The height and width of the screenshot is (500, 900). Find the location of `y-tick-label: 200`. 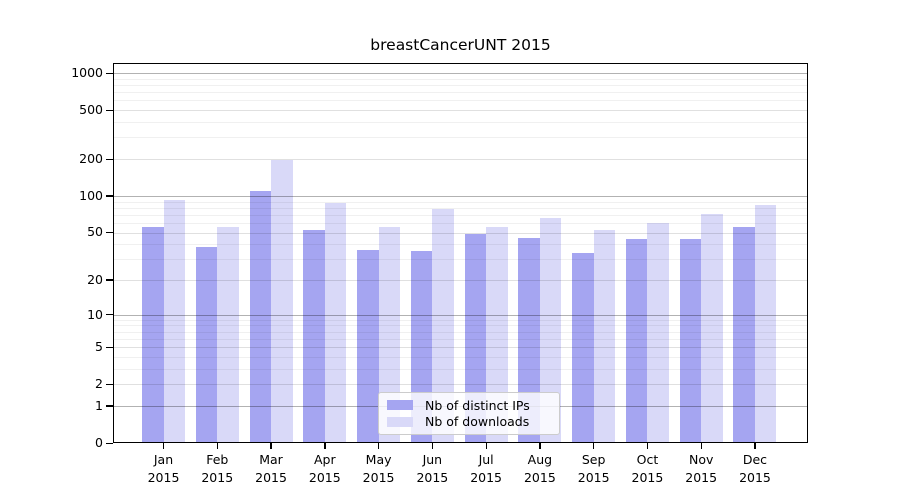

y-tick-label: 200 is located at coordinates (91, 159).